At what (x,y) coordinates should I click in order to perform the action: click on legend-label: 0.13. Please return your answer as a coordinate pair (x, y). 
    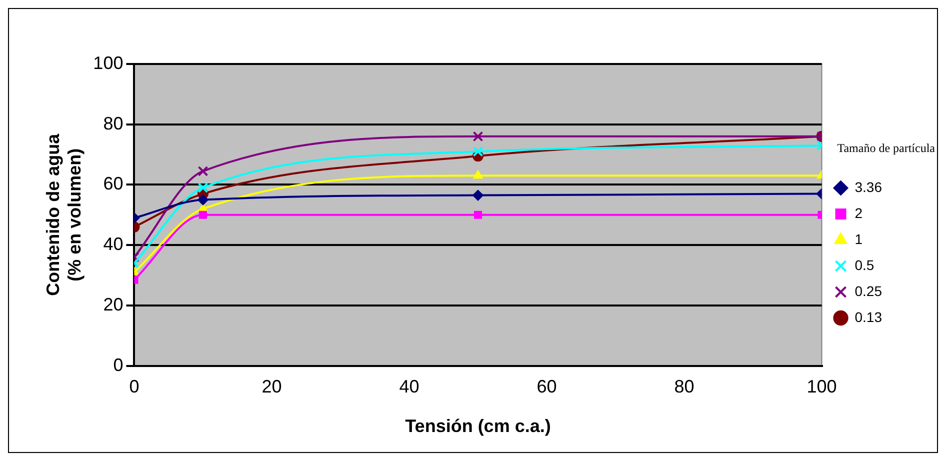
    Looking at the image, I should click on (868, 316).